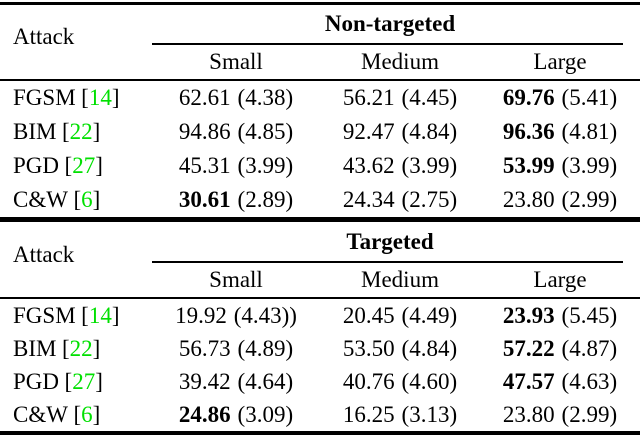 This screenshot has width=640, height=442. What do you see at coordinates (400, 166) in the screenshot?
I see `metric-cell: 43.62 (3.99)` at bounding box center [400, 166].